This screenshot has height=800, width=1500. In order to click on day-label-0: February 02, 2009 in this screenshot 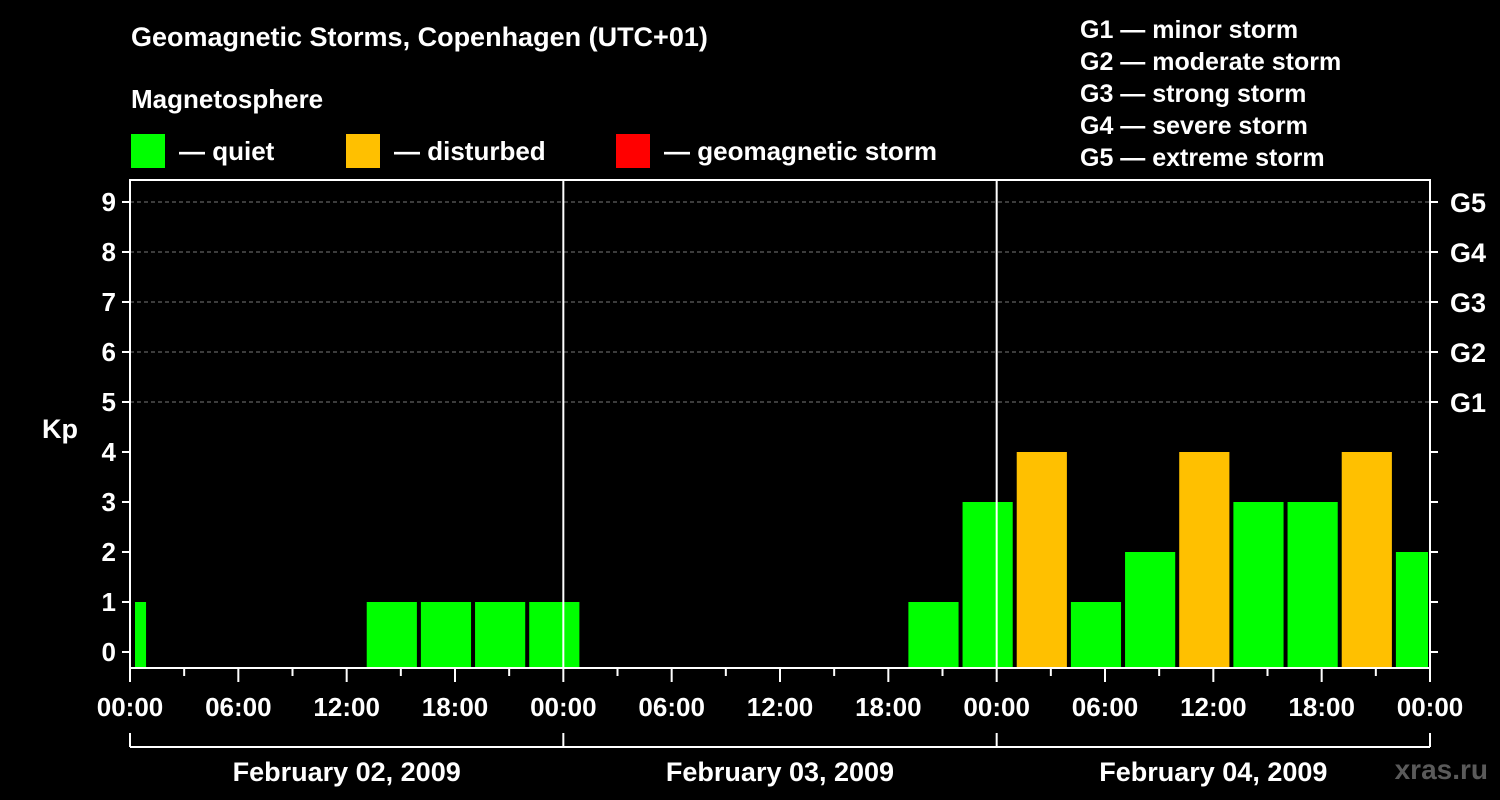, I will do `click(347, 772)`.